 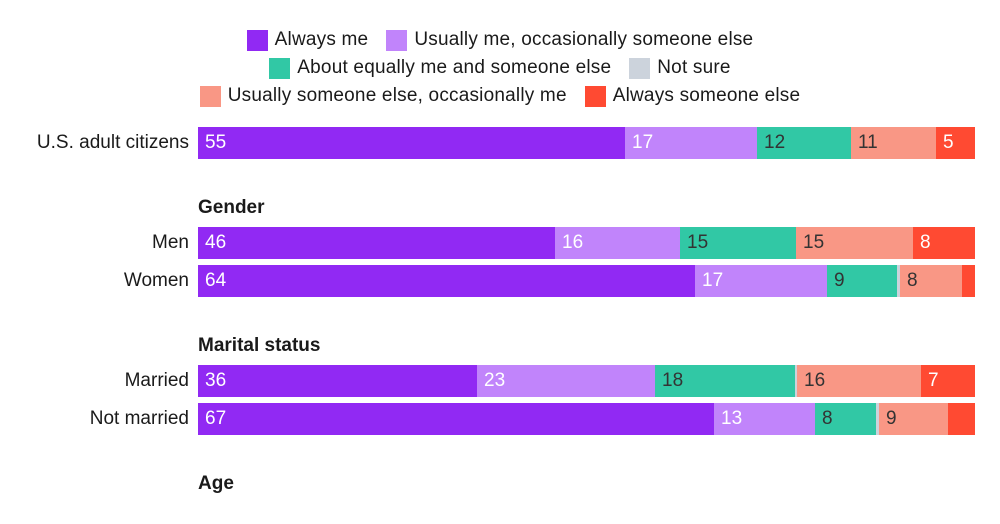 I want to click on group-title: Age, so click(x=216, y=483).